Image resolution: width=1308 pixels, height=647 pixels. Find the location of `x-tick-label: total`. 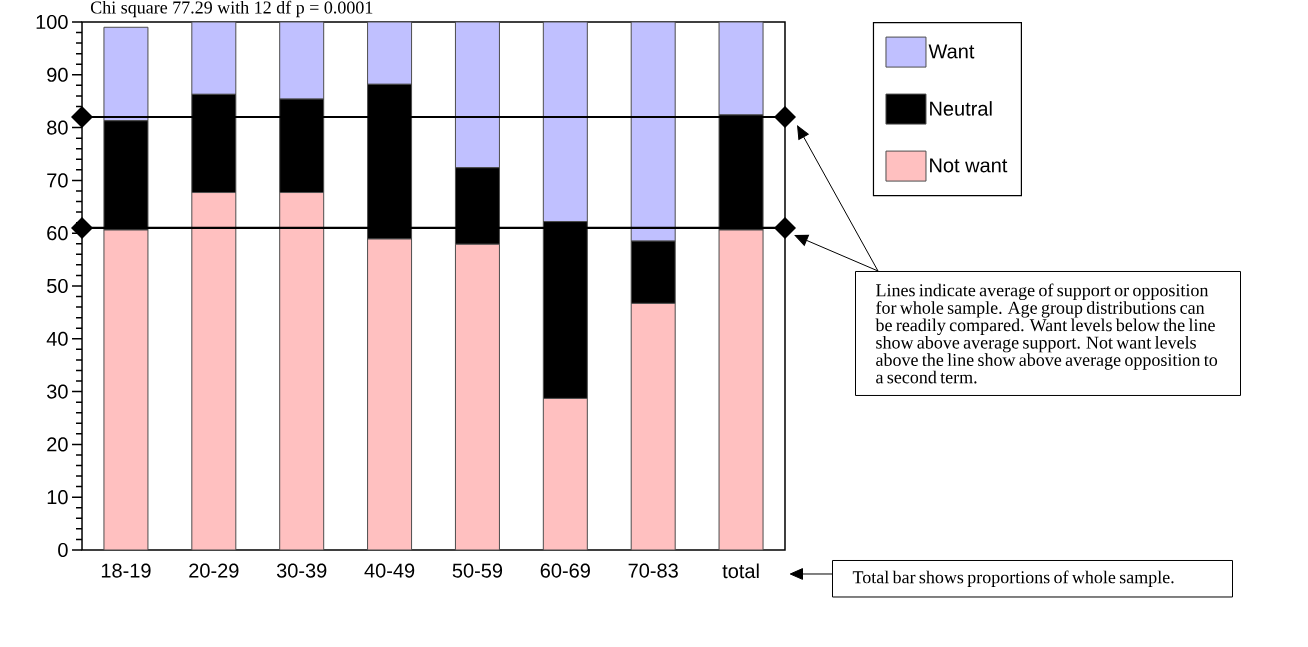

x-tick-label: total is located at coordinates (740, 571).